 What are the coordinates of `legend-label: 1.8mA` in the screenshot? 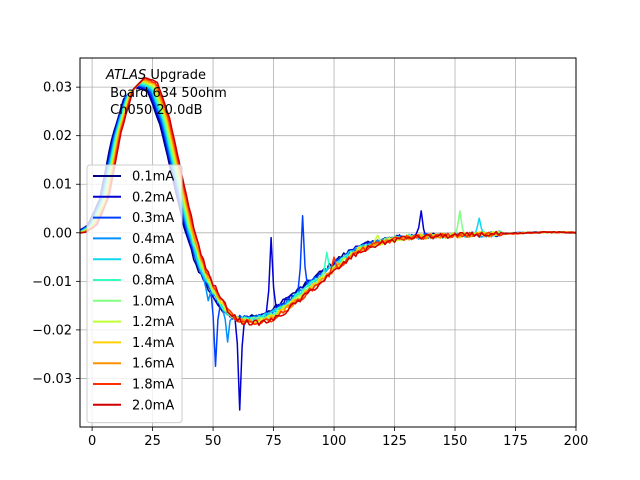 It's located at (153, 385).